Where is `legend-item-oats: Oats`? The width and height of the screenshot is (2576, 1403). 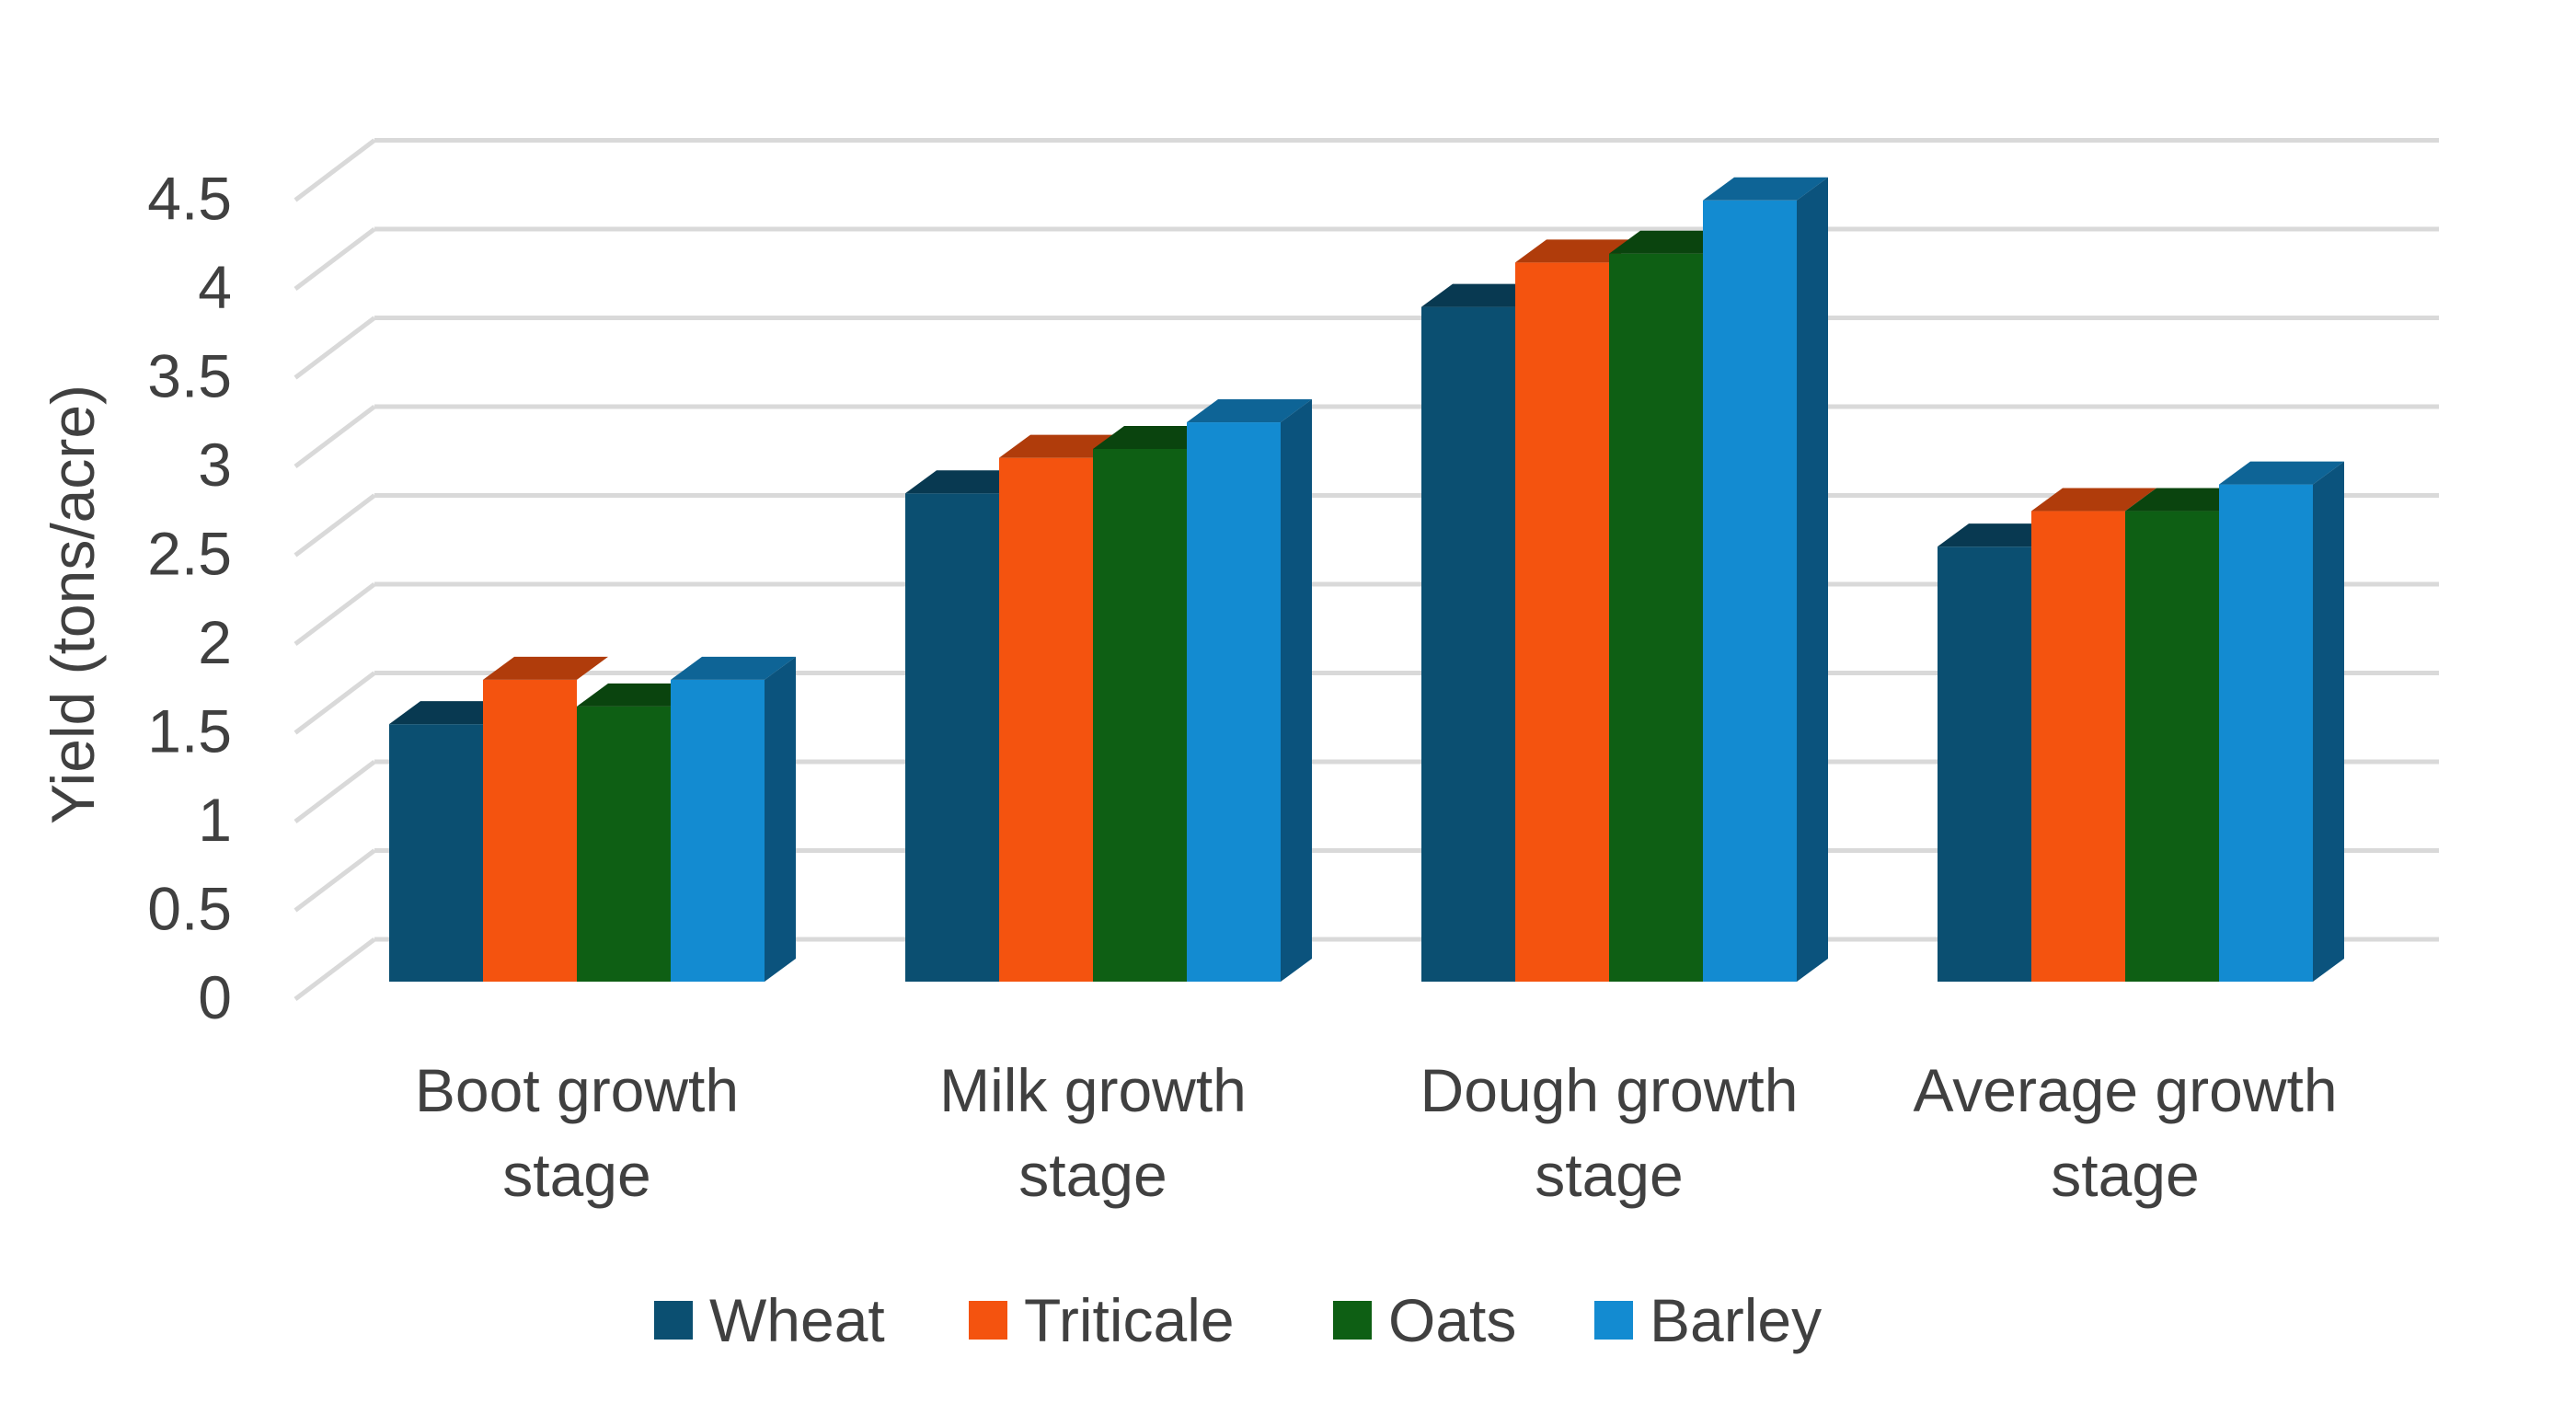
legend-item-oats: Oats is located at coordinates (1424, 1320).